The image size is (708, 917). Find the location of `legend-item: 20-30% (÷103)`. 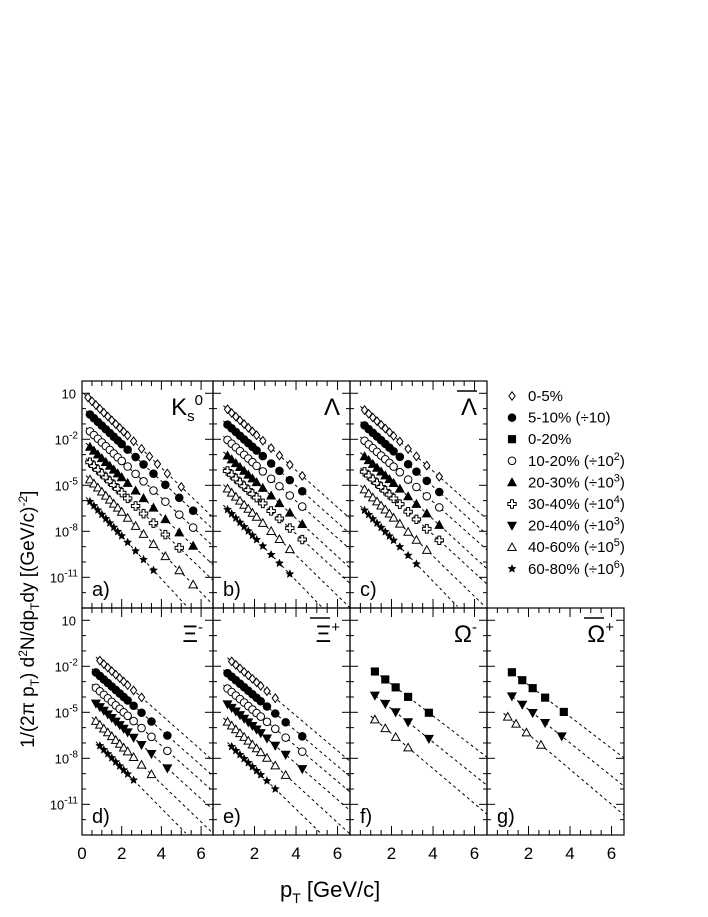

legend-item: 20-30% (÷103) is located at coordinates (565, 481).